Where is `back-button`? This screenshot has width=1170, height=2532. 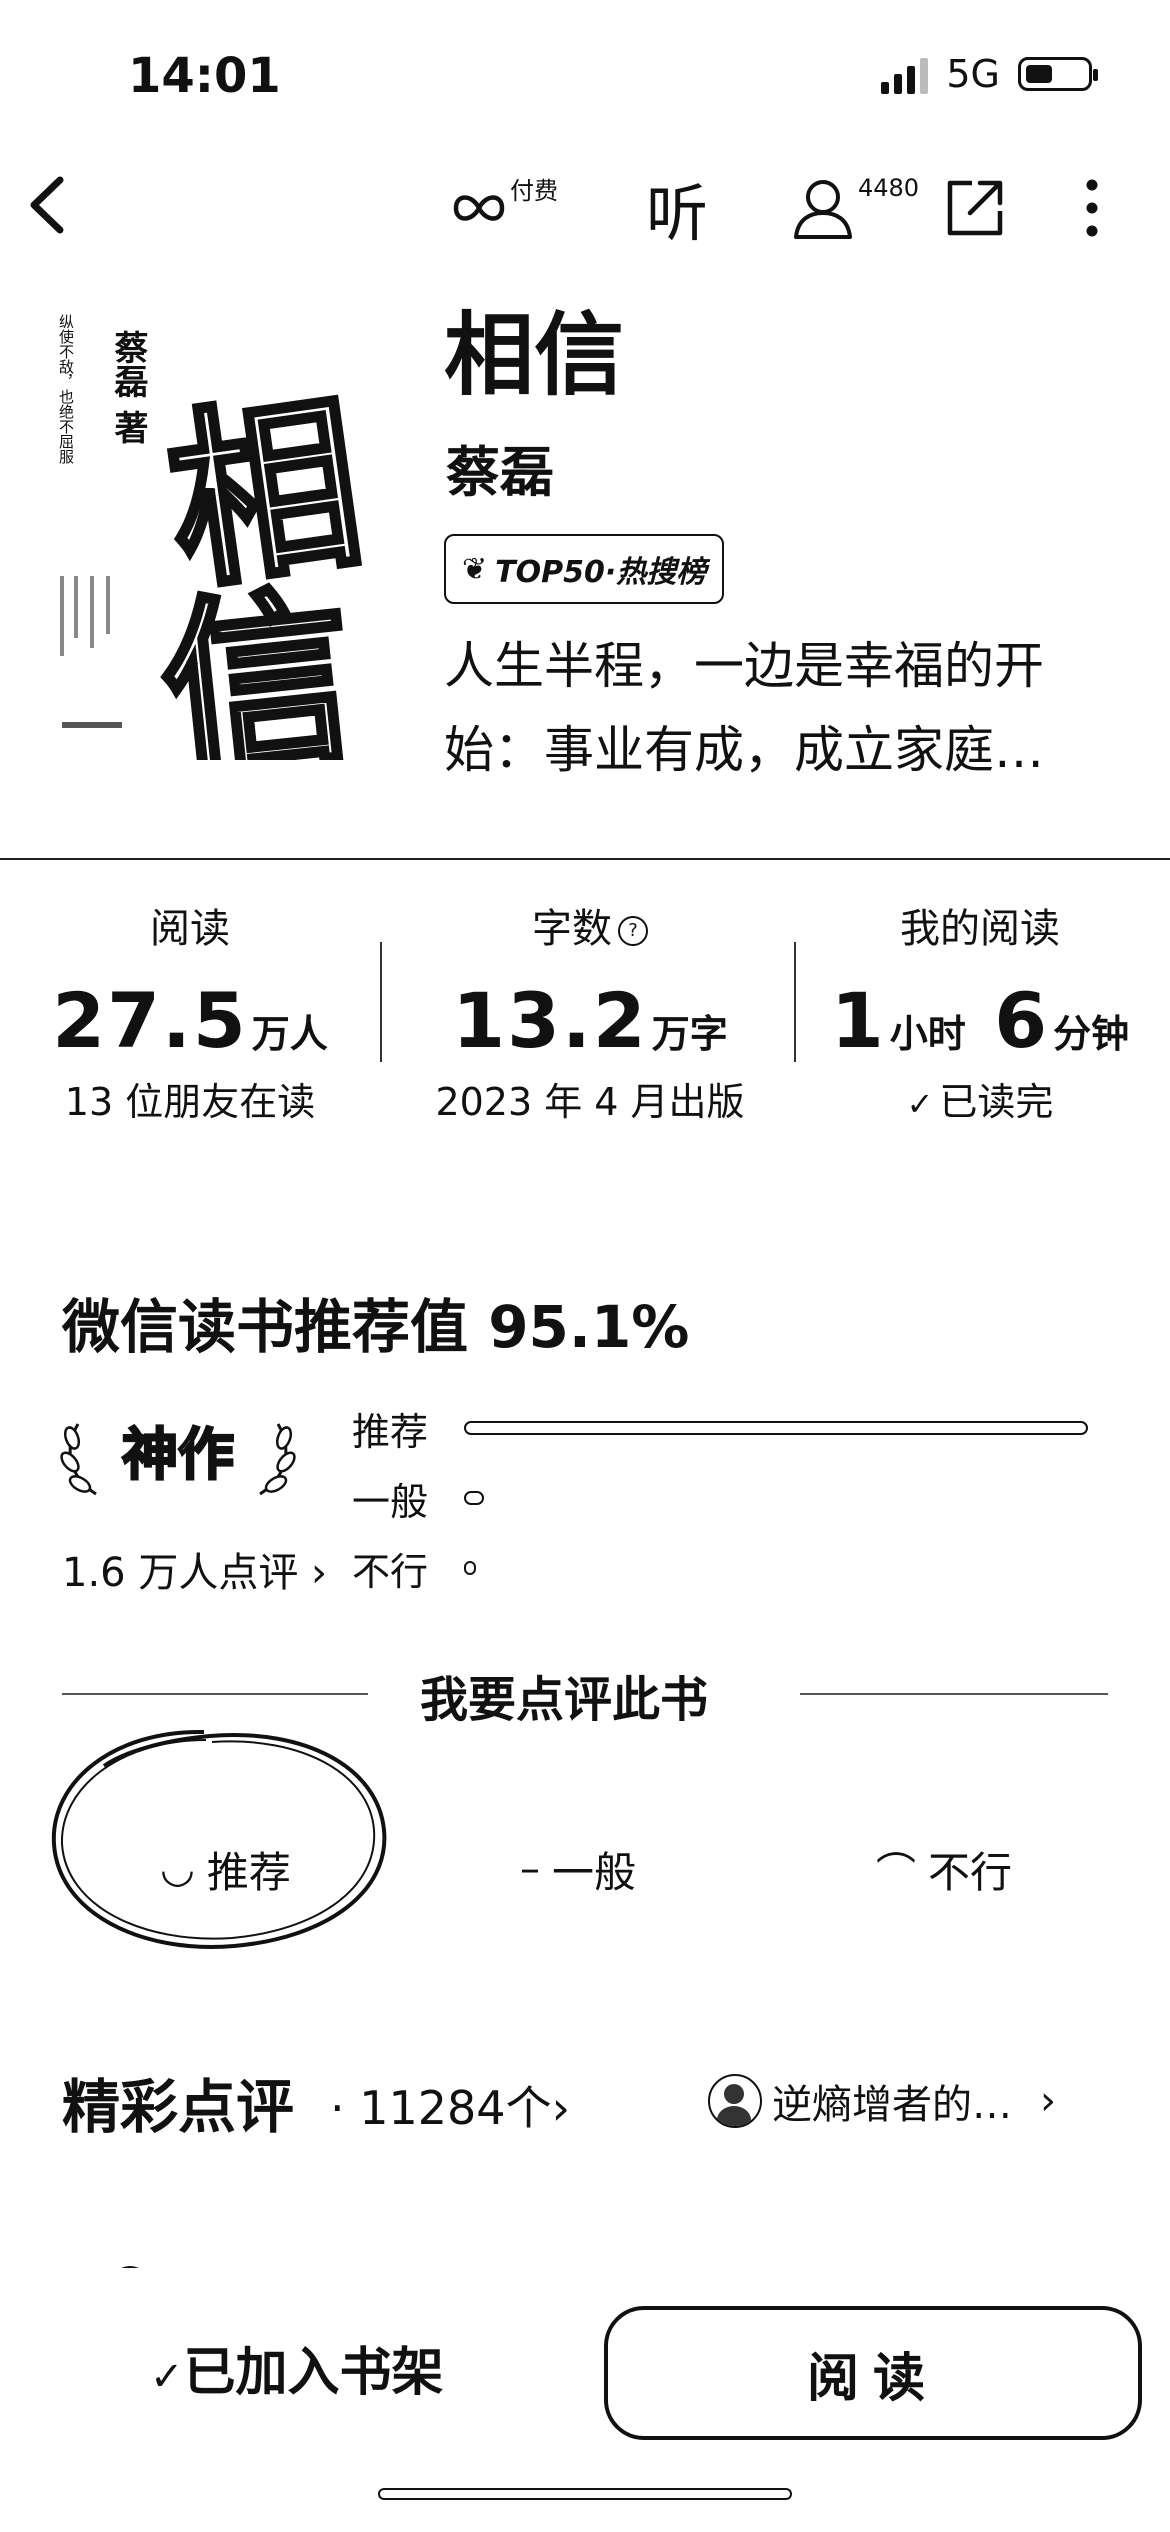
back-button is located at coordinates (51, 205).